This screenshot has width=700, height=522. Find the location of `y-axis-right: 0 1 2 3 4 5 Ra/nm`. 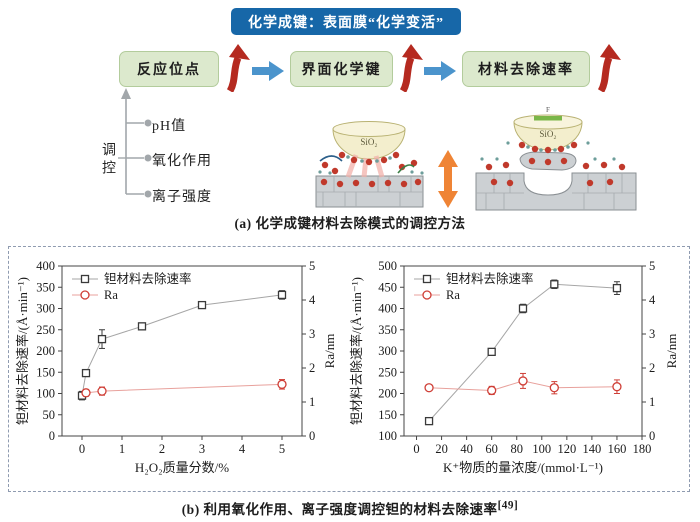

y-axis-right: 0 1 2 3 4 5 Ra/nm is located at coordinates (319, 351).